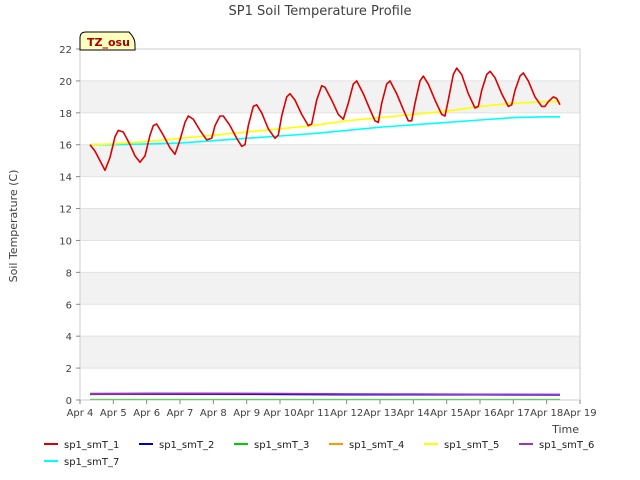  I want to click on y-tick-label: 20, so click(65, 82).